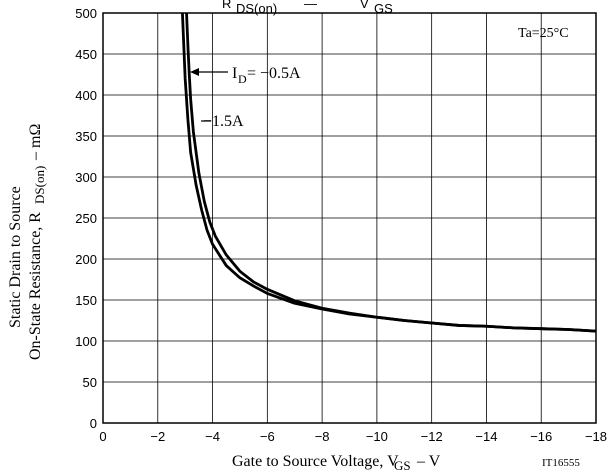 The width and height of the screenshot is (614, 473). I want to click on x-tick-label: −18, so click(596, 436).